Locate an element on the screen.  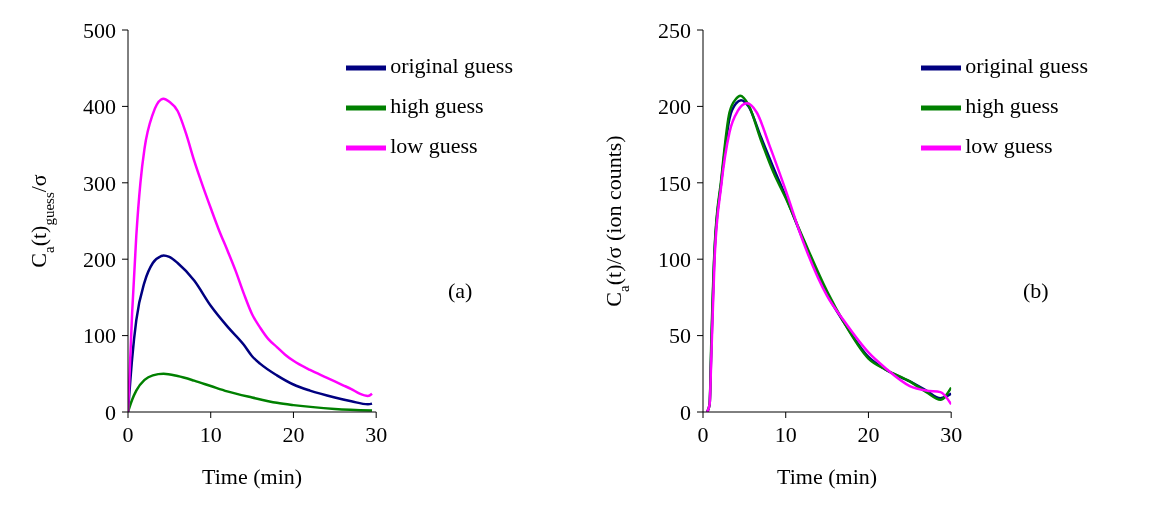
y-tick-label: 150 is located at coordinates (674, 183).